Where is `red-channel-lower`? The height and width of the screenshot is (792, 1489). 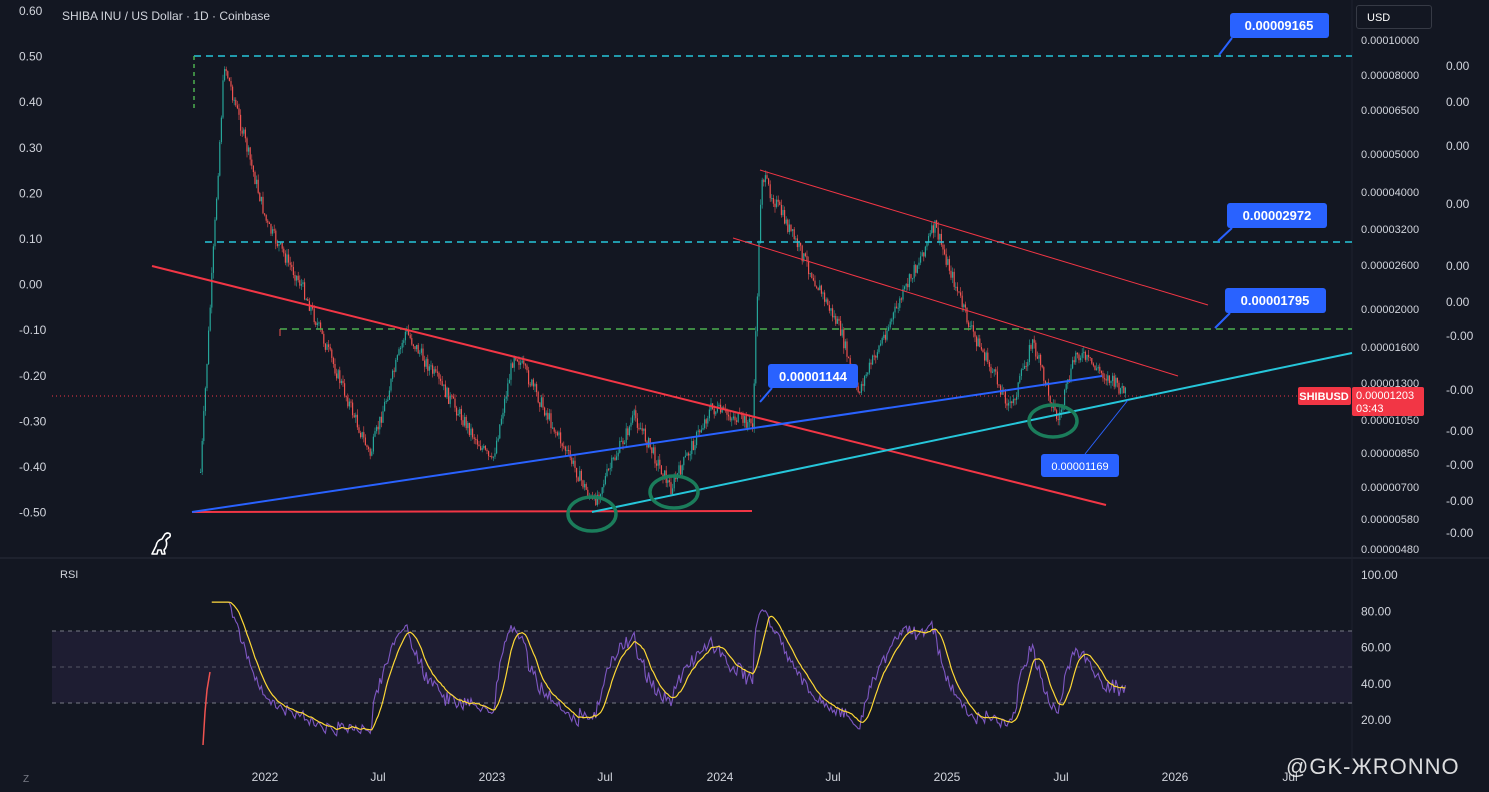
red-channel-lower is located at coordinates (955, 307).